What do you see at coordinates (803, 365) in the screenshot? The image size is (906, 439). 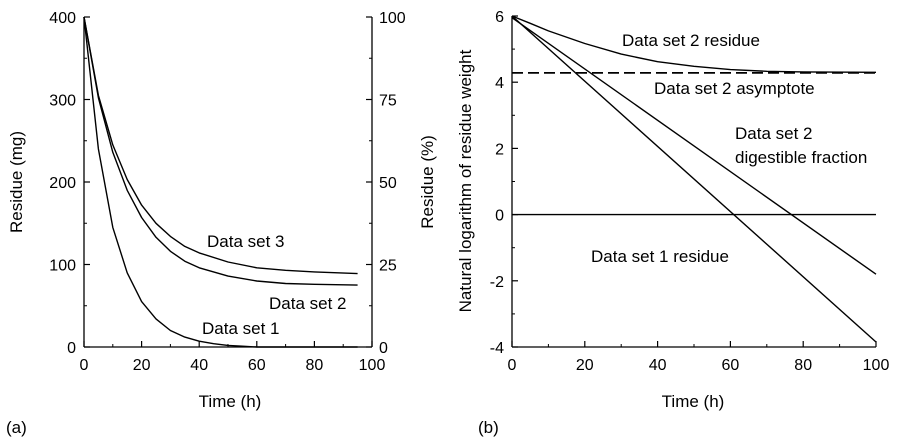 I see `b-x-tick-label: 80` at bounding box center [803, 365].